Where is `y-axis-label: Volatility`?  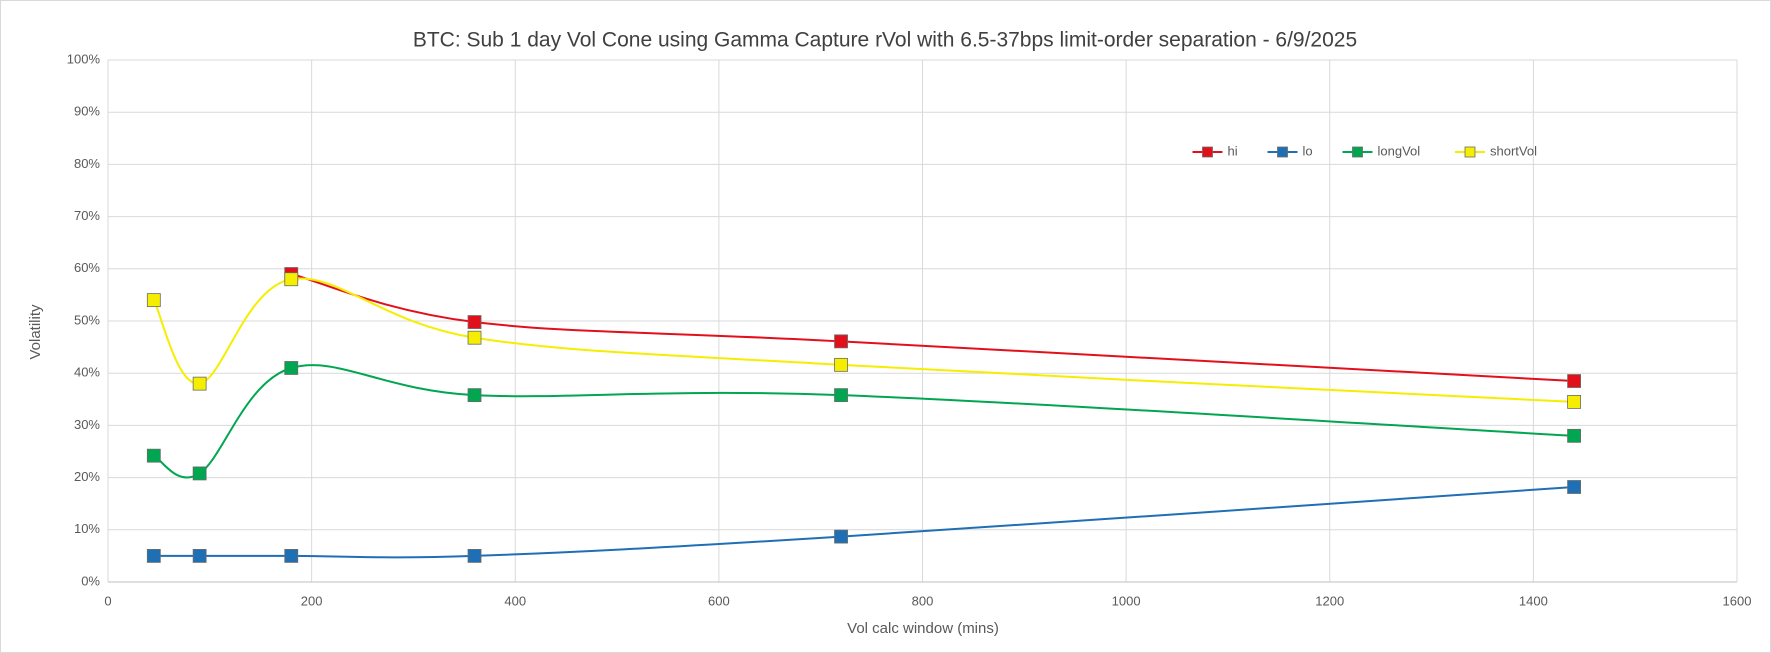
y-axis-label: Volatility is located at coordinates (35, 332).